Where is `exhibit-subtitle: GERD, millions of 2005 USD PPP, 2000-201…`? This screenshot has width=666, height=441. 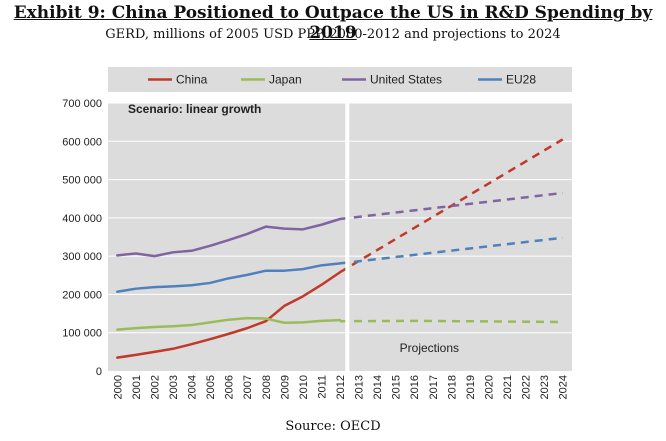 exhibit-subtitle: GERD, millions of 2005 USD PPP, 2000-201… is located at coordinates (333, 34).